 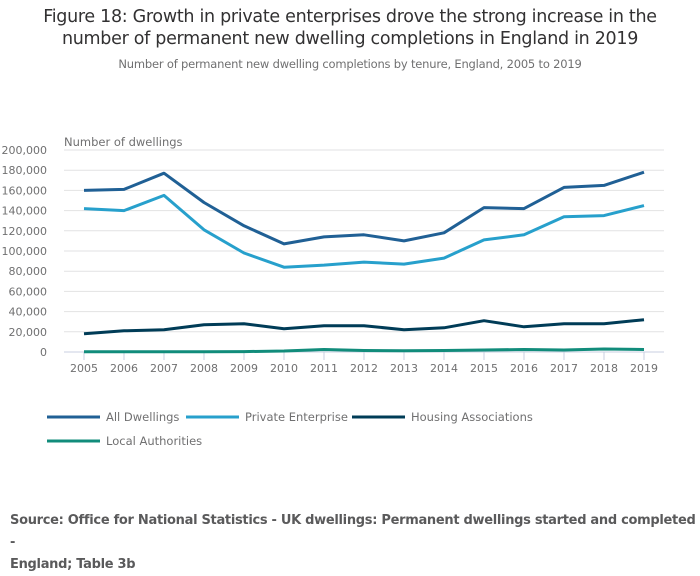 I want to click on x-tick-label: 2008, so click(x=204, y=368).